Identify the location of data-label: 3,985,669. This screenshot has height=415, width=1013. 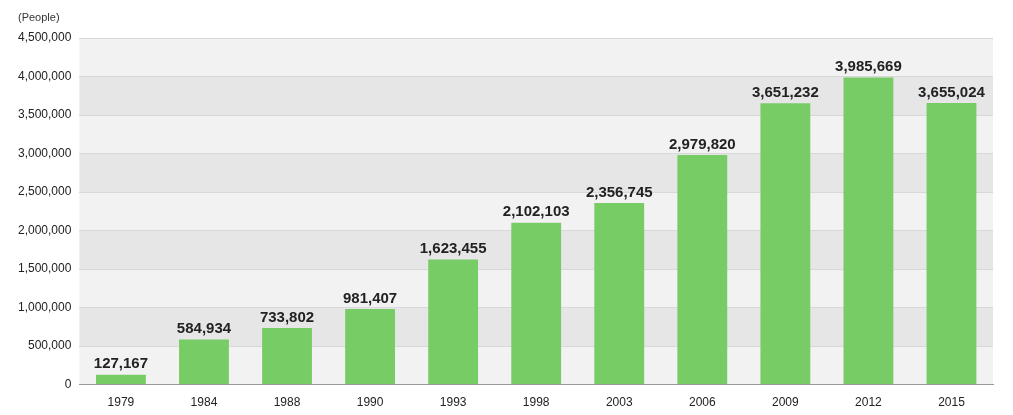
(868, 66).